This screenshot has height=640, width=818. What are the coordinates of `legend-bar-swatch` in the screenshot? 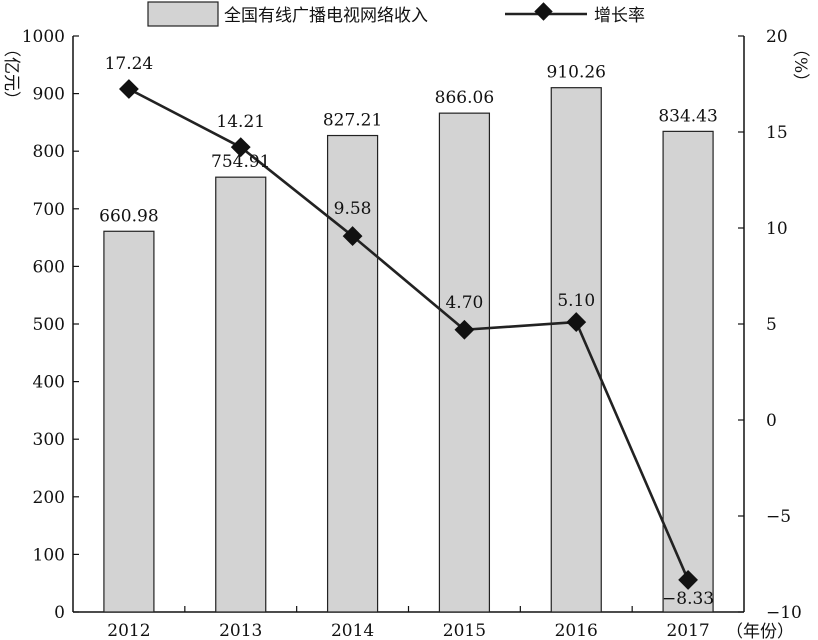 It's located at (183, 14).